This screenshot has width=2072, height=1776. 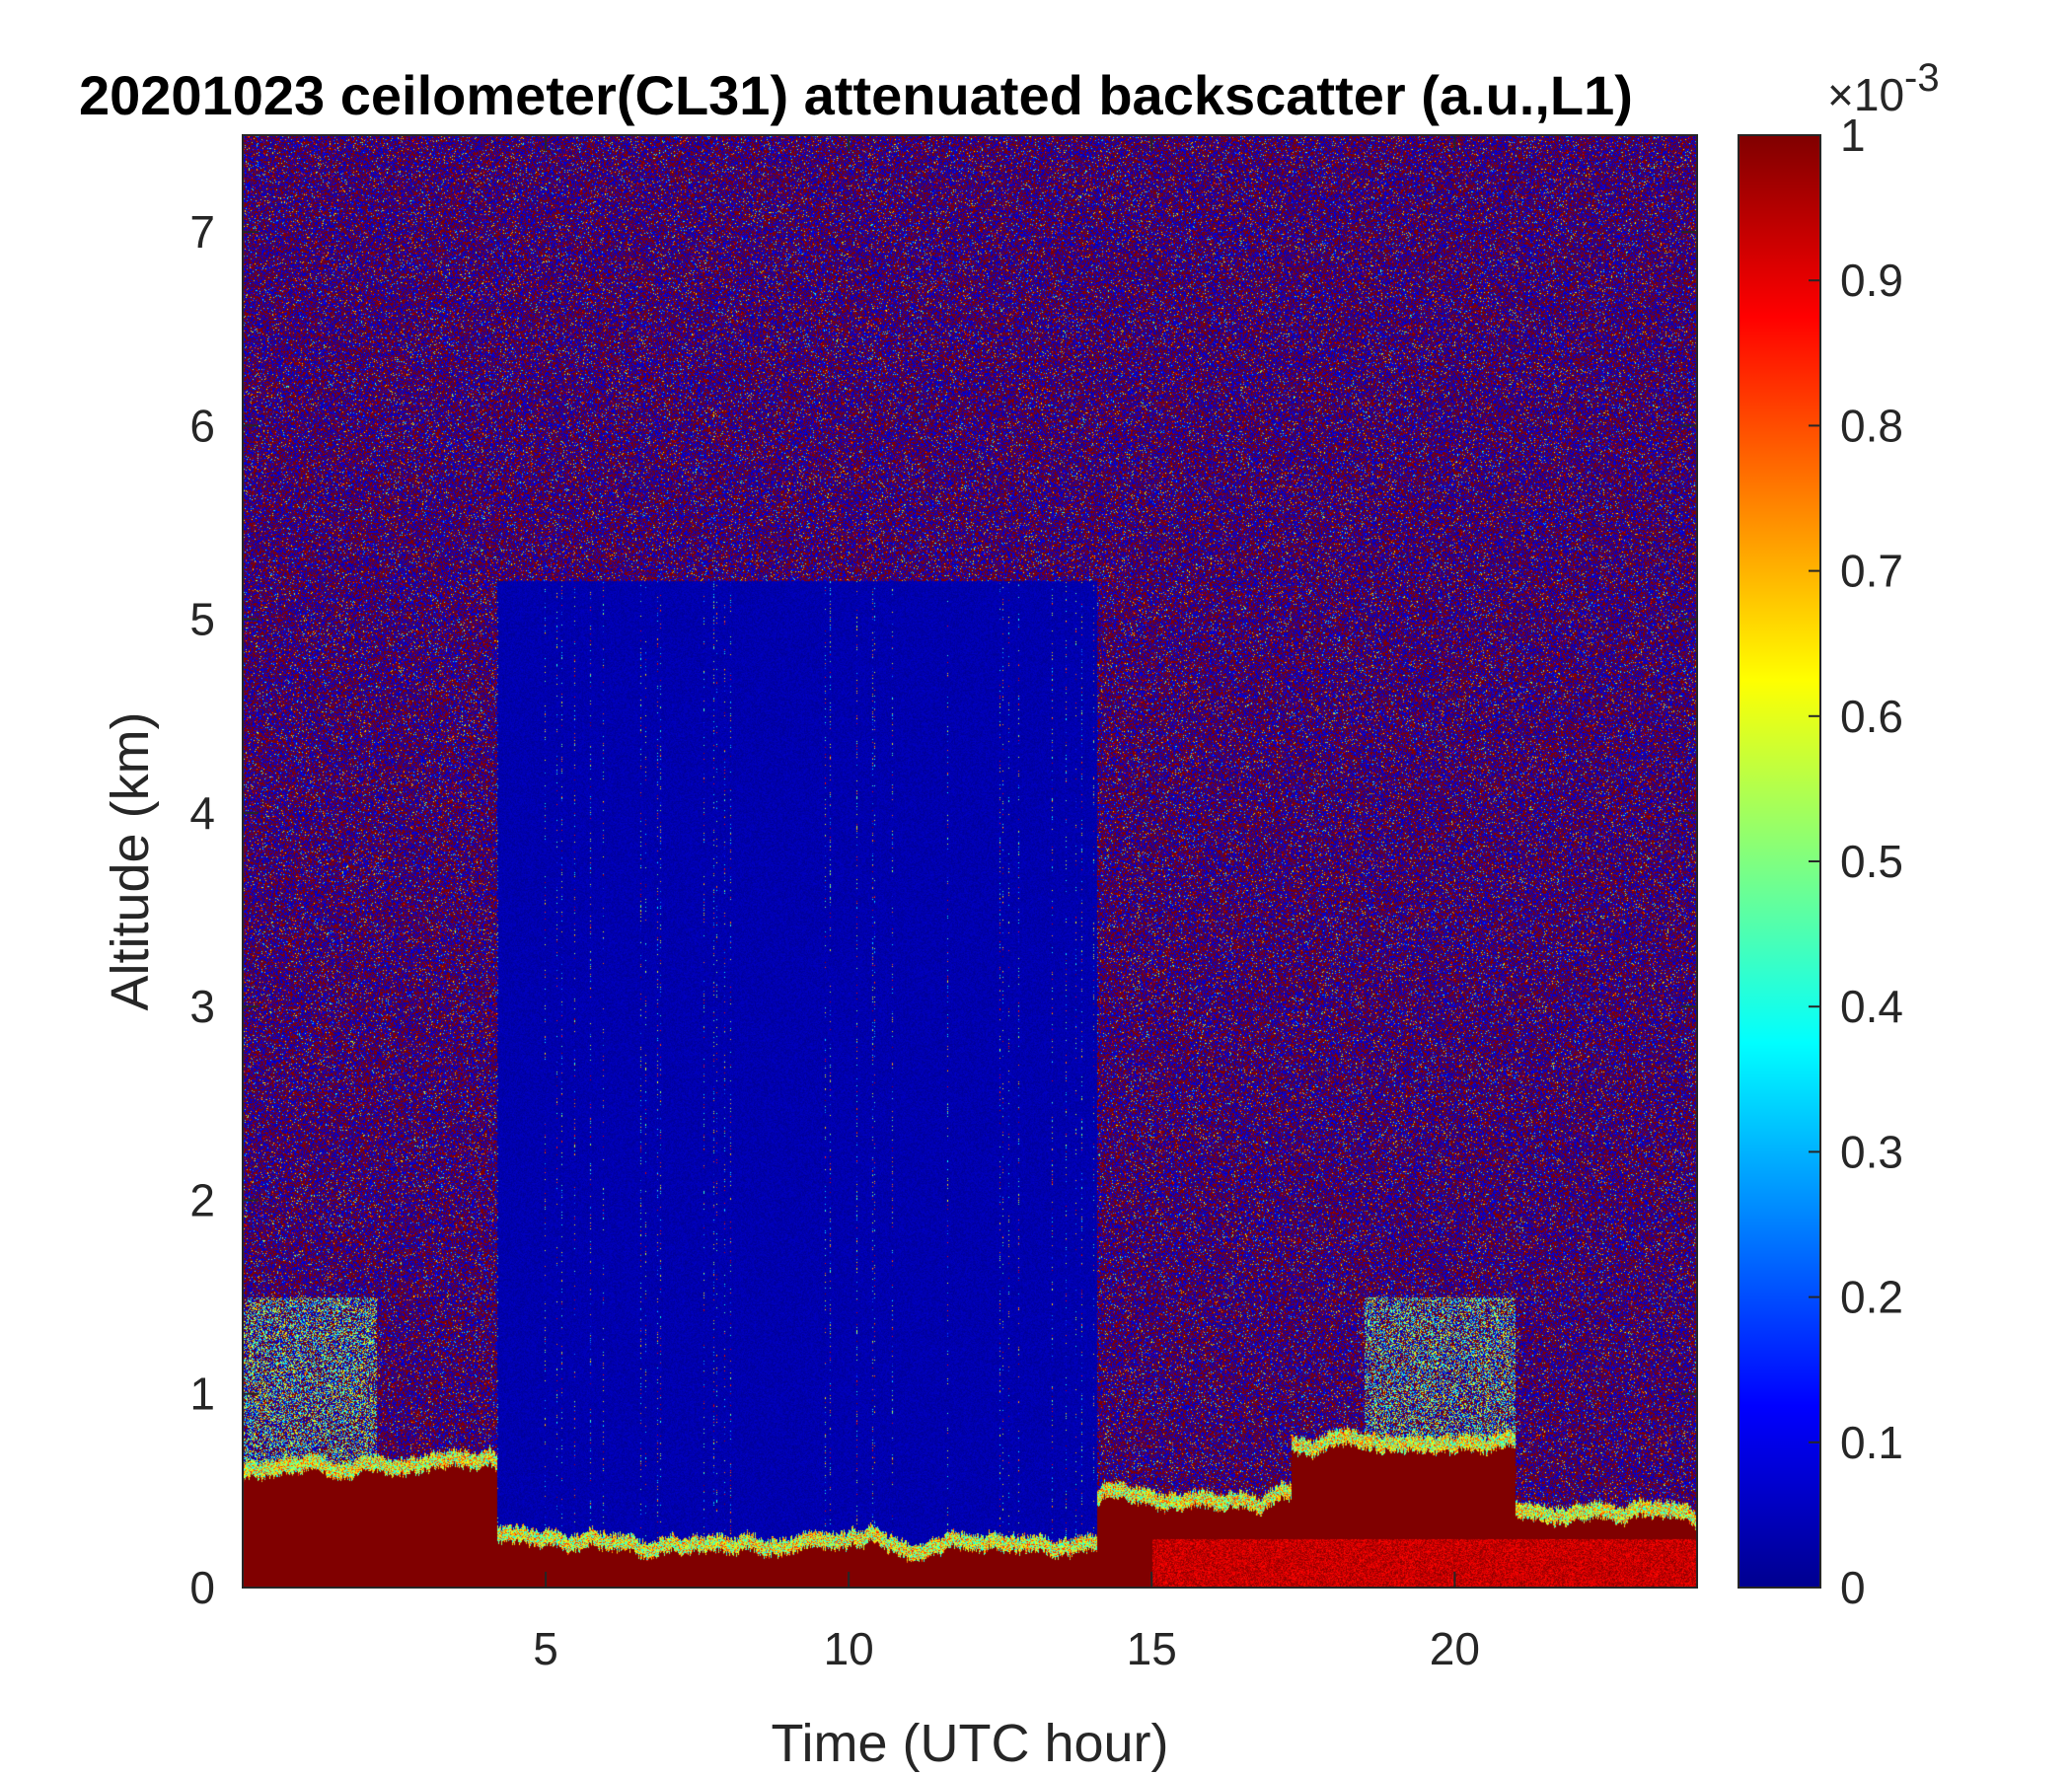 What do you see at coordinates (202, 1588) in the screenshot?
I see `y-tick-label: 0` at bounding box center [202, 1588].